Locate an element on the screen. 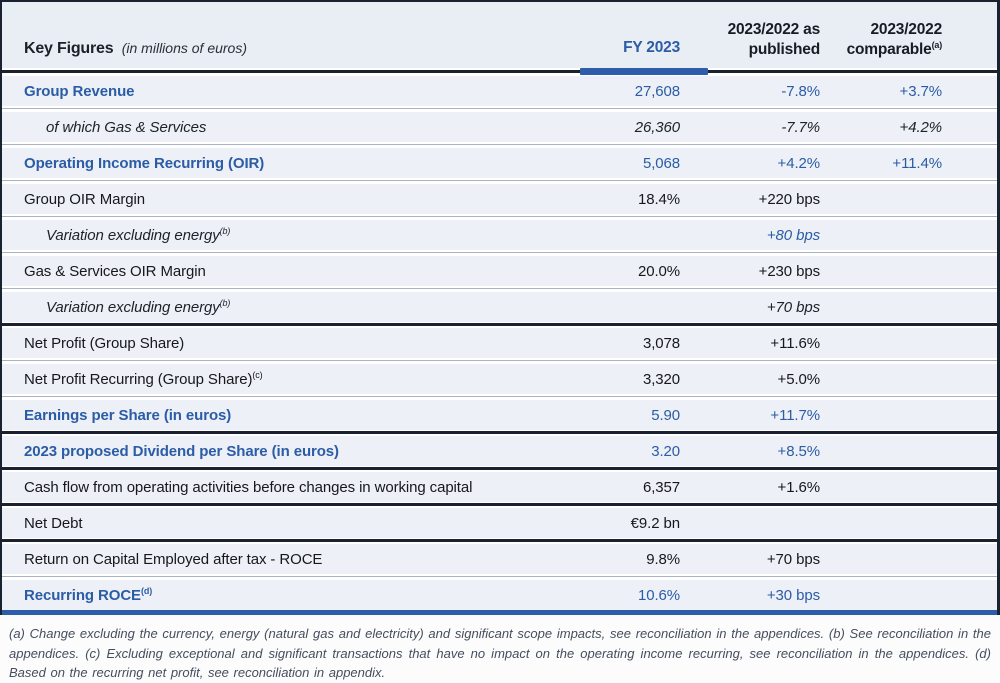 The width and height of the screenshot is (1000, 683). fy-2023-value: 3,078 is located at coordinates (661, 343).